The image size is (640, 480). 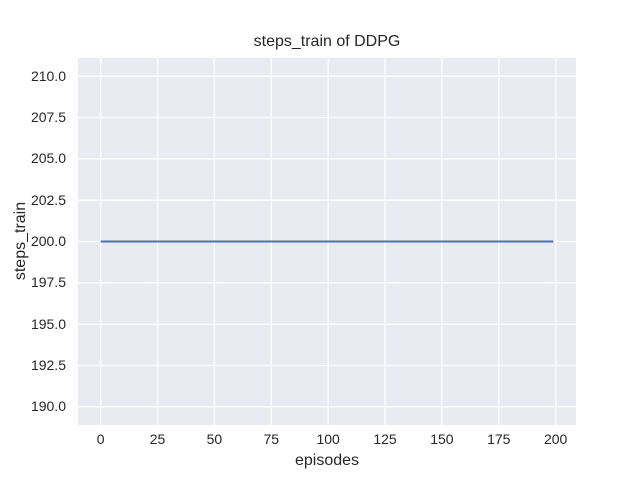 What do you see at coordinates (48, 364) in the screenshot?
I see `y-tick-label: 192.5` at bounding box center [48, 364].